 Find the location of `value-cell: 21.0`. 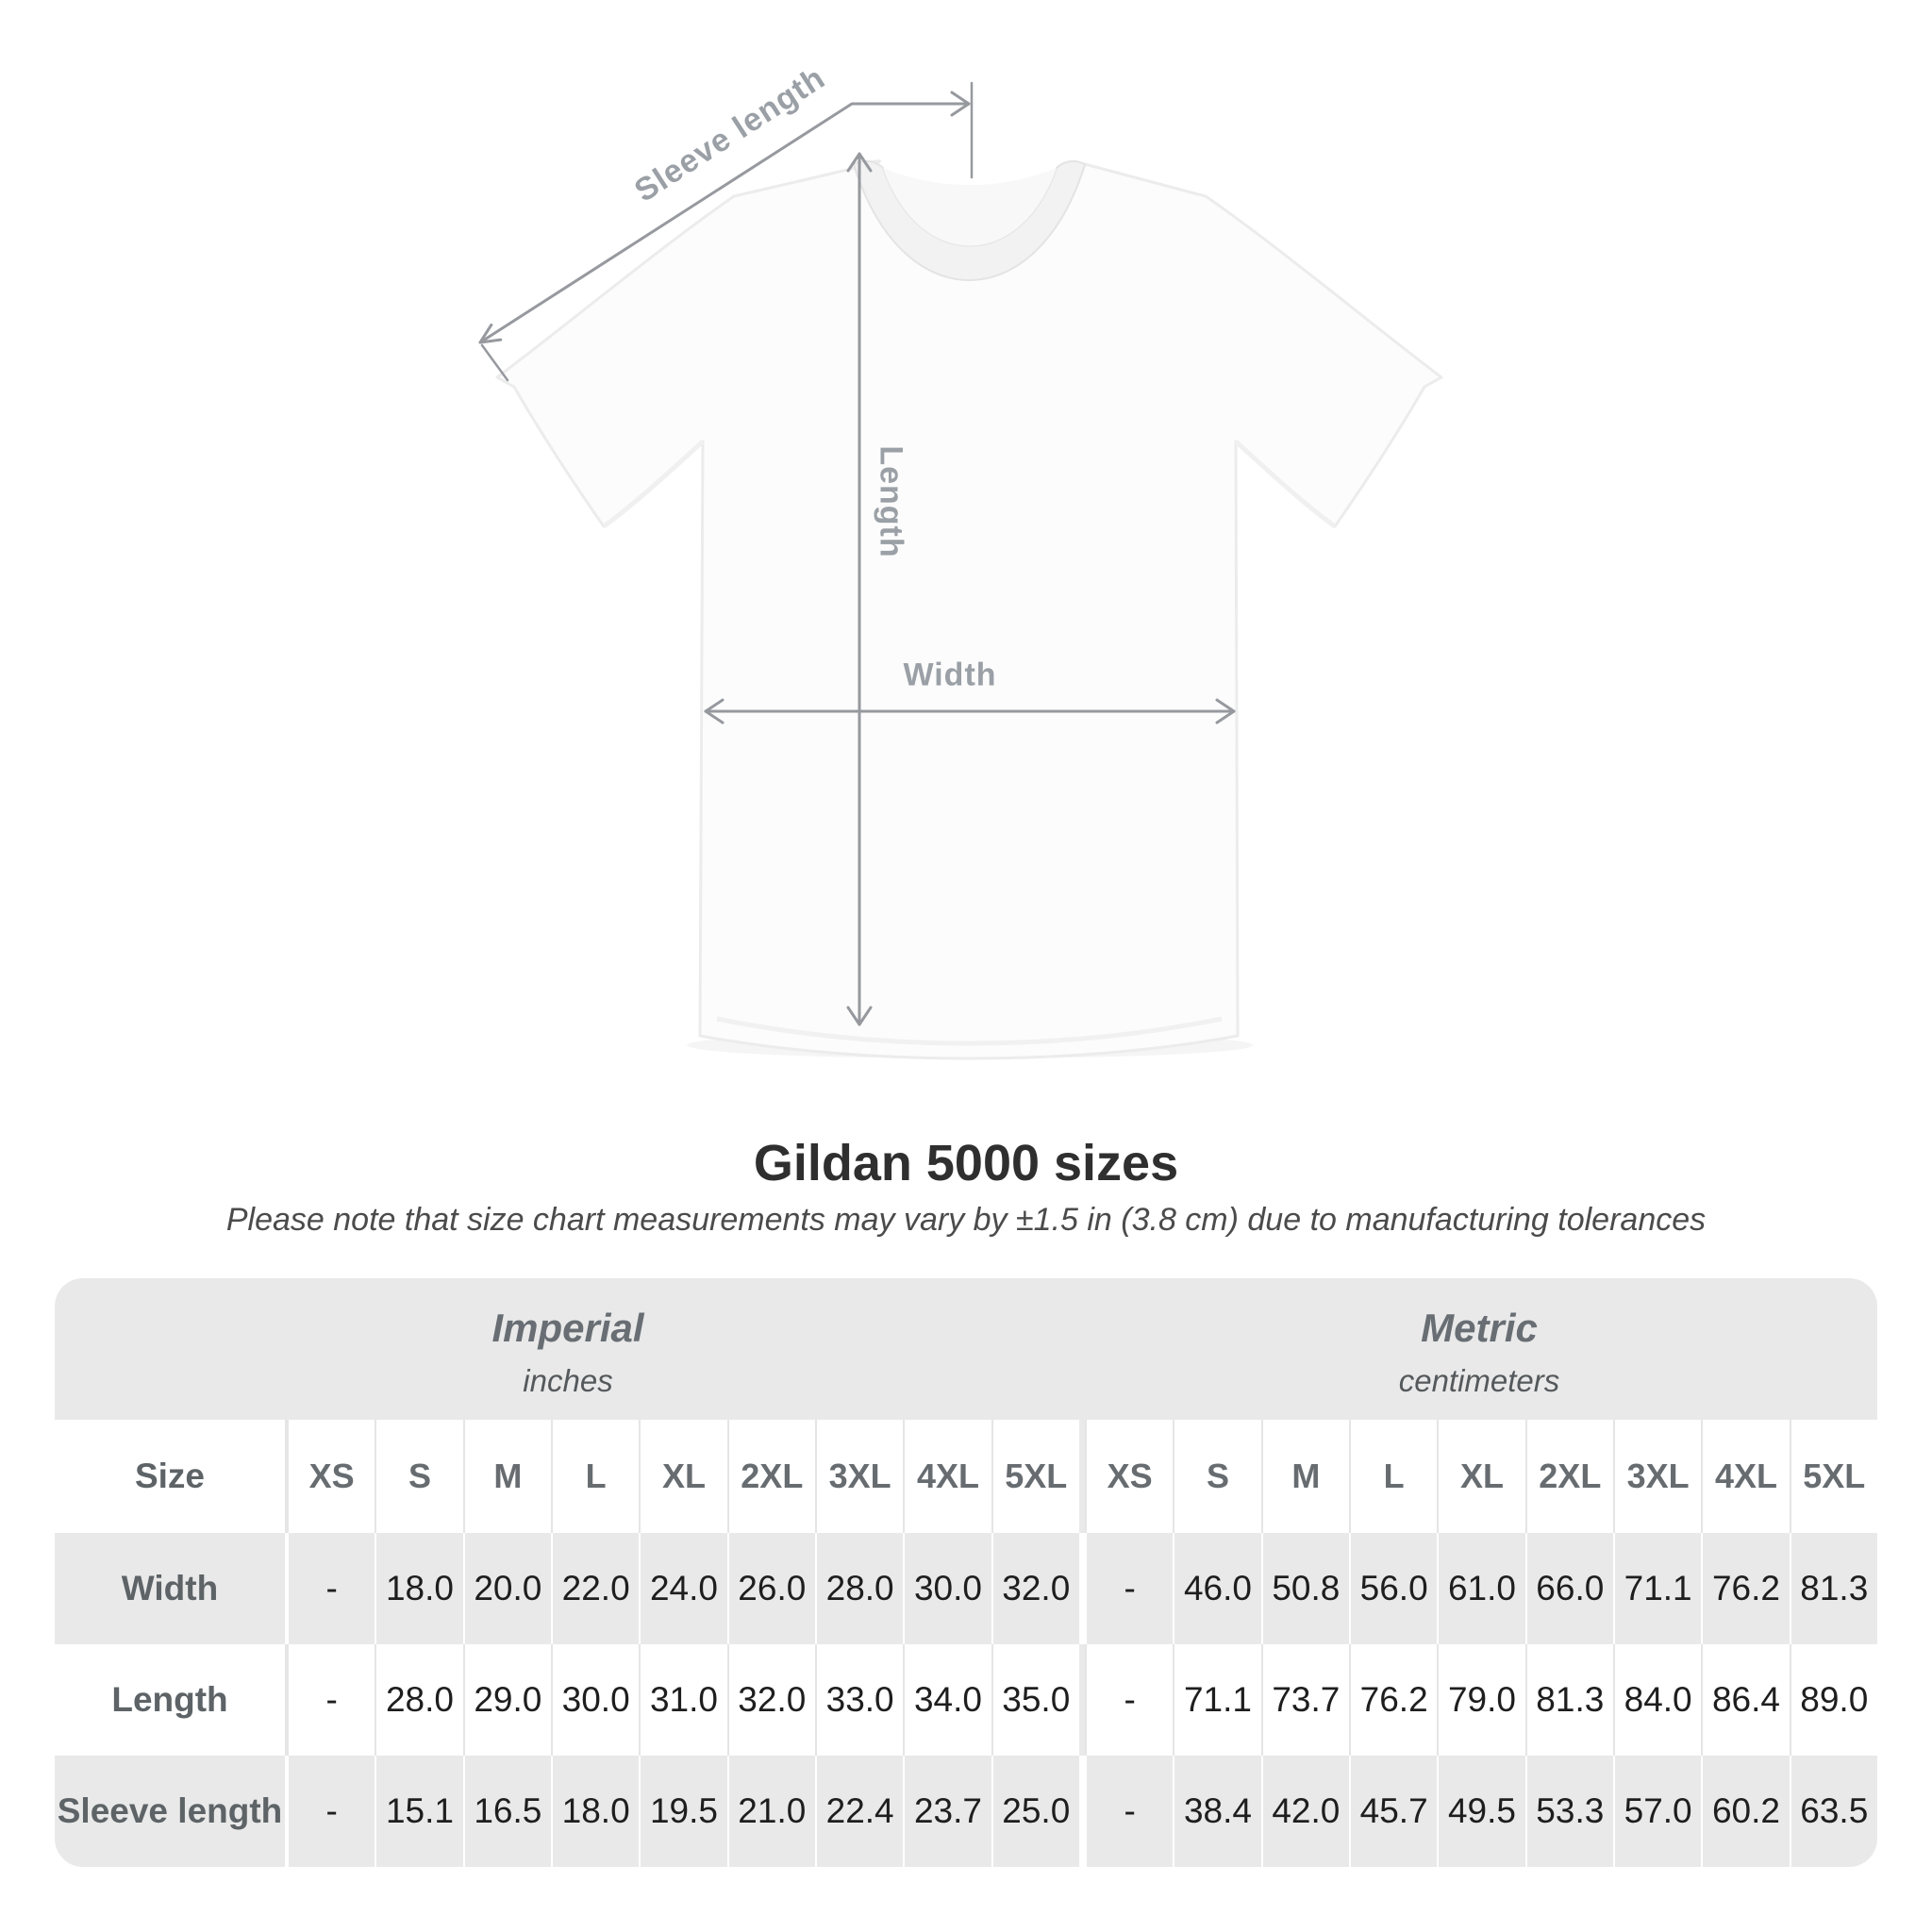

value-cell: 21.0 is located at coordinates (770, 1812).